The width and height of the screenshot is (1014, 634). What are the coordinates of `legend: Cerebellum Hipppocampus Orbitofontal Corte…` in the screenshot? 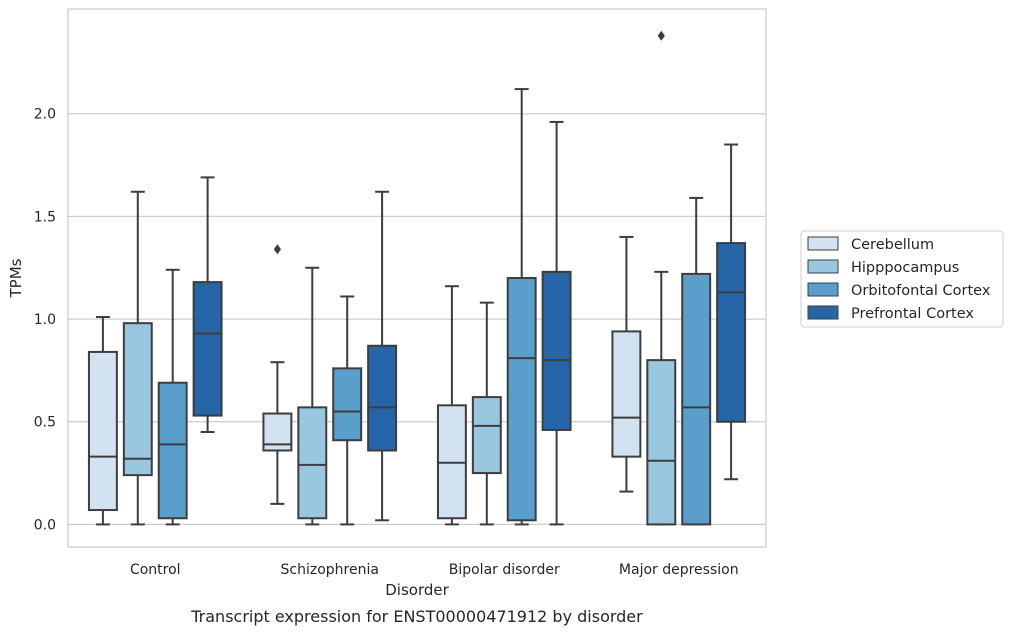 It's located at (902, 279).